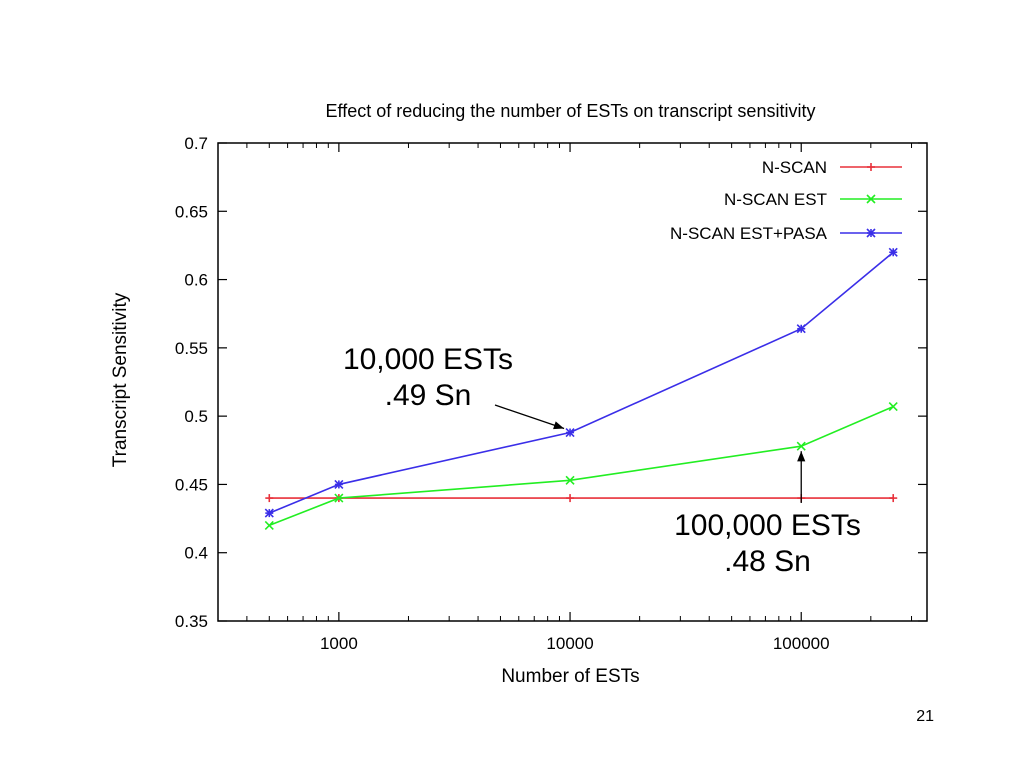 Image resolution: width=1024 pixels, height=768 pixels. Describe the element at coordinates (775, 199) in the screenshot. I see `legend-label: N-SCAN EST` at that location.